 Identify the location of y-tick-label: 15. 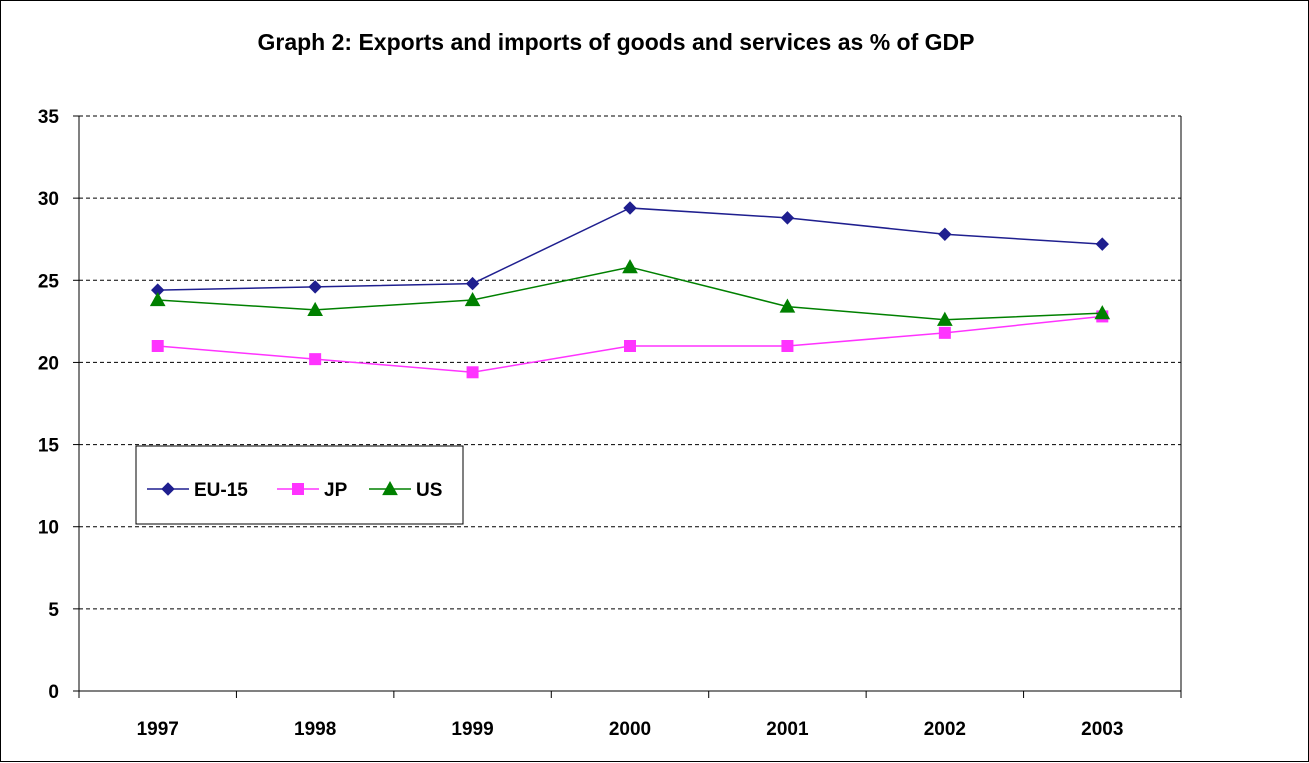
(49, 446).